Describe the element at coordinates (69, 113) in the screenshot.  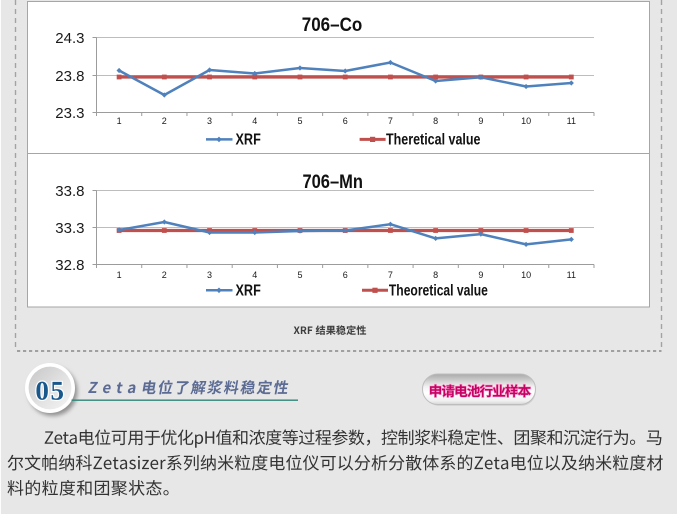
I see `svg-text: 23.3` at that location.